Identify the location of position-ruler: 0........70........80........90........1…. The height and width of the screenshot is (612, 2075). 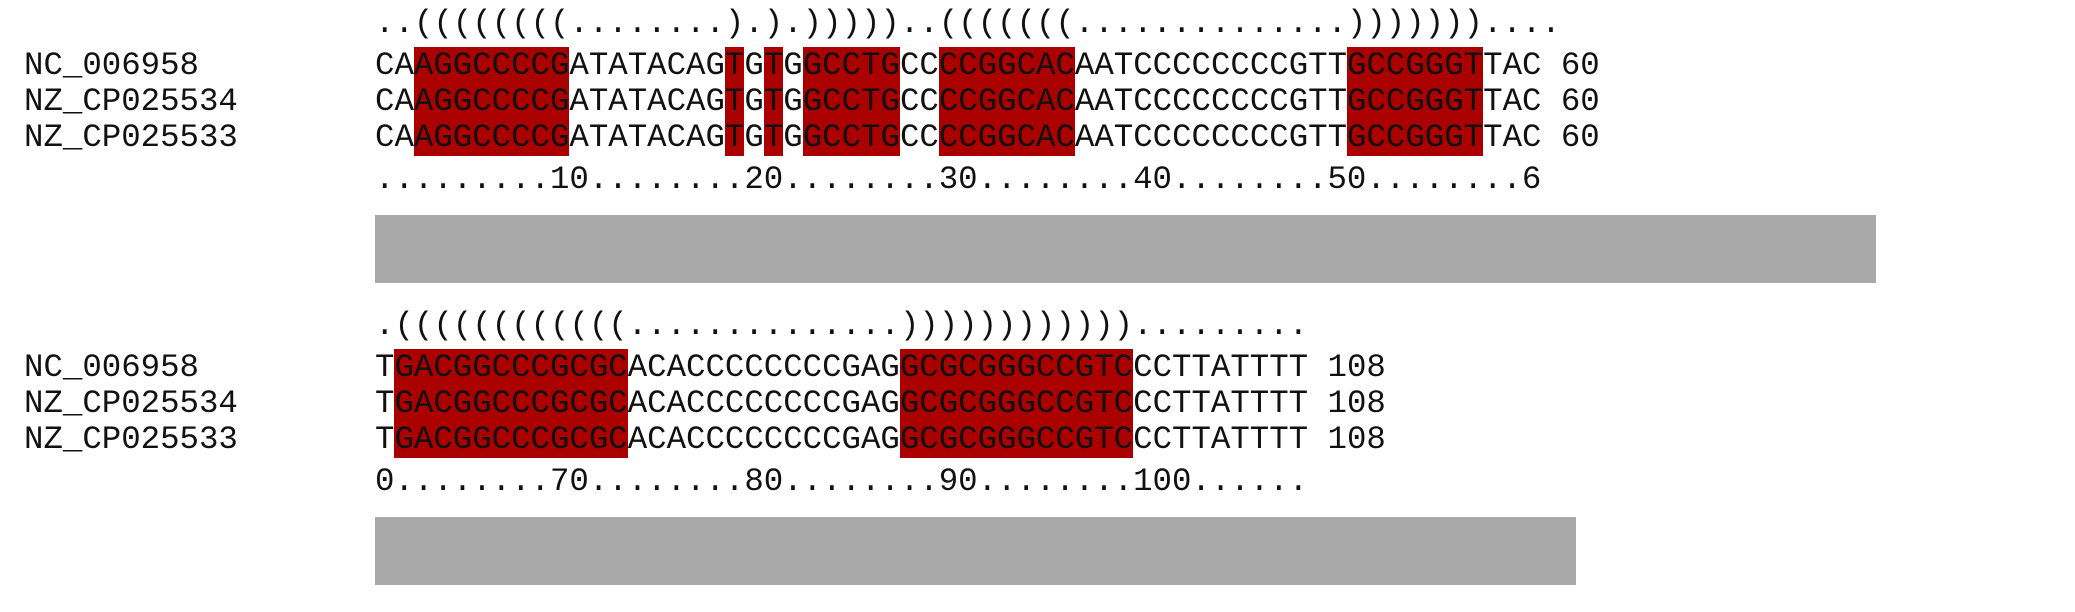
(842, 481).